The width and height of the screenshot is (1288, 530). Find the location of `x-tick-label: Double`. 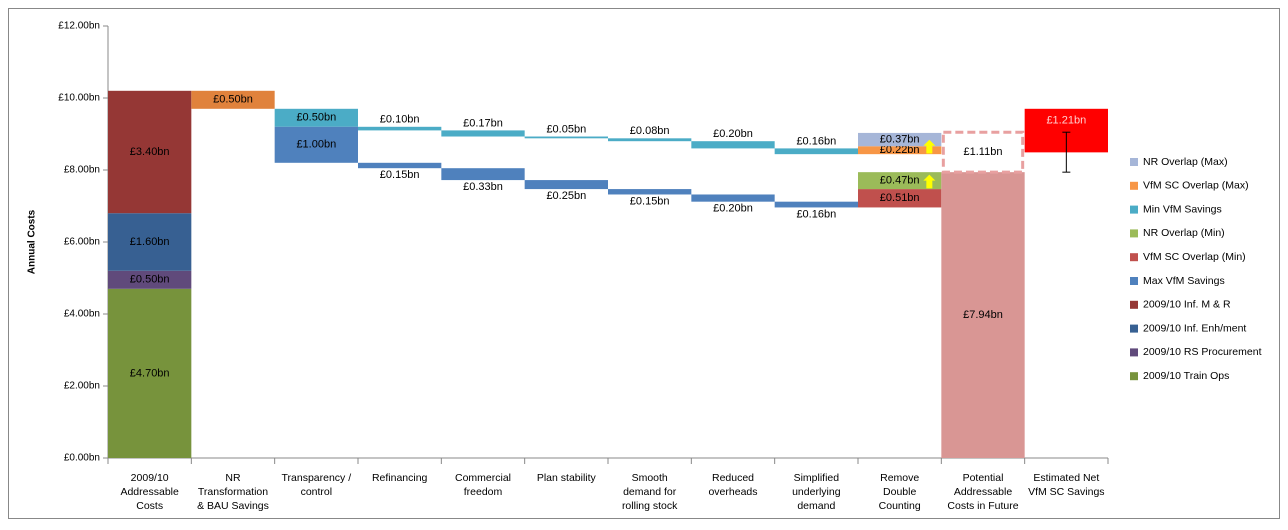

x-tick-label: Double is located at coordinates (899, 492).